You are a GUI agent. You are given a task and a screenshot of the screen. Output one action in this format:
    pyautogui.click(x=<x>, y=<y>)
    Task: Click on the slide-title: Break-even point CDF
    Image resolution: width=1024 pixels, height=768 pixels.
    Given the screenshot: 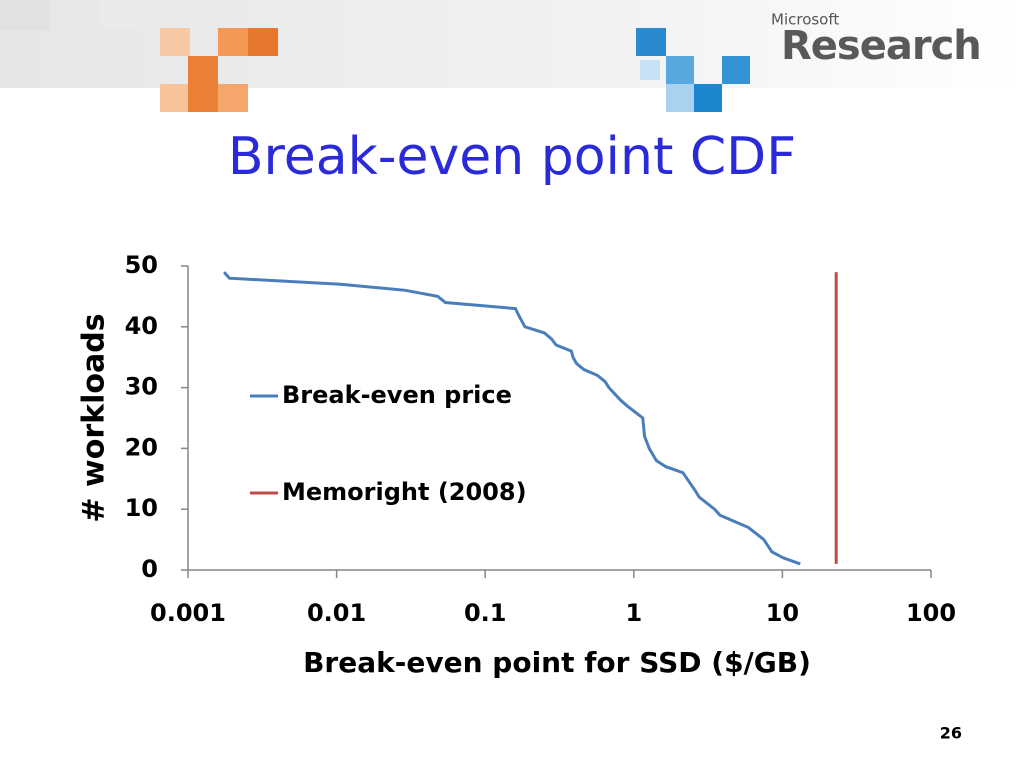 What is the action you would take?
    pyautogui.click(x=512, y=157)
    